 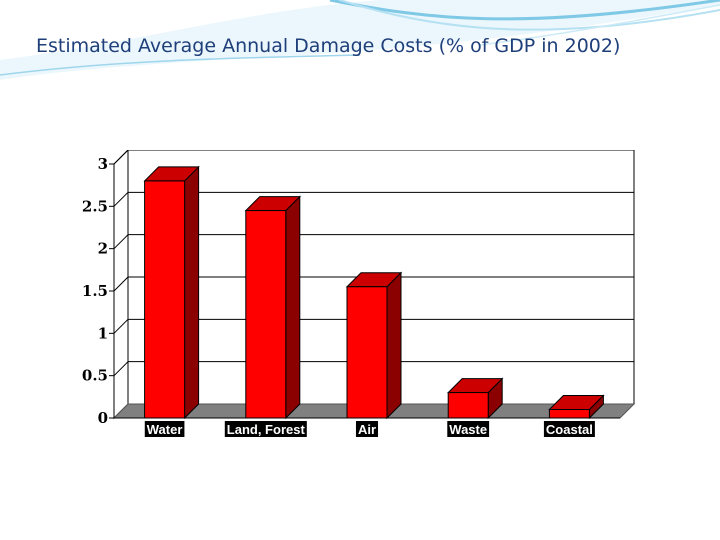 What do you see at coordinates (103, 418) in the screenshot?
I see `y-tick-label: 0` at bounding box center [103, 418].